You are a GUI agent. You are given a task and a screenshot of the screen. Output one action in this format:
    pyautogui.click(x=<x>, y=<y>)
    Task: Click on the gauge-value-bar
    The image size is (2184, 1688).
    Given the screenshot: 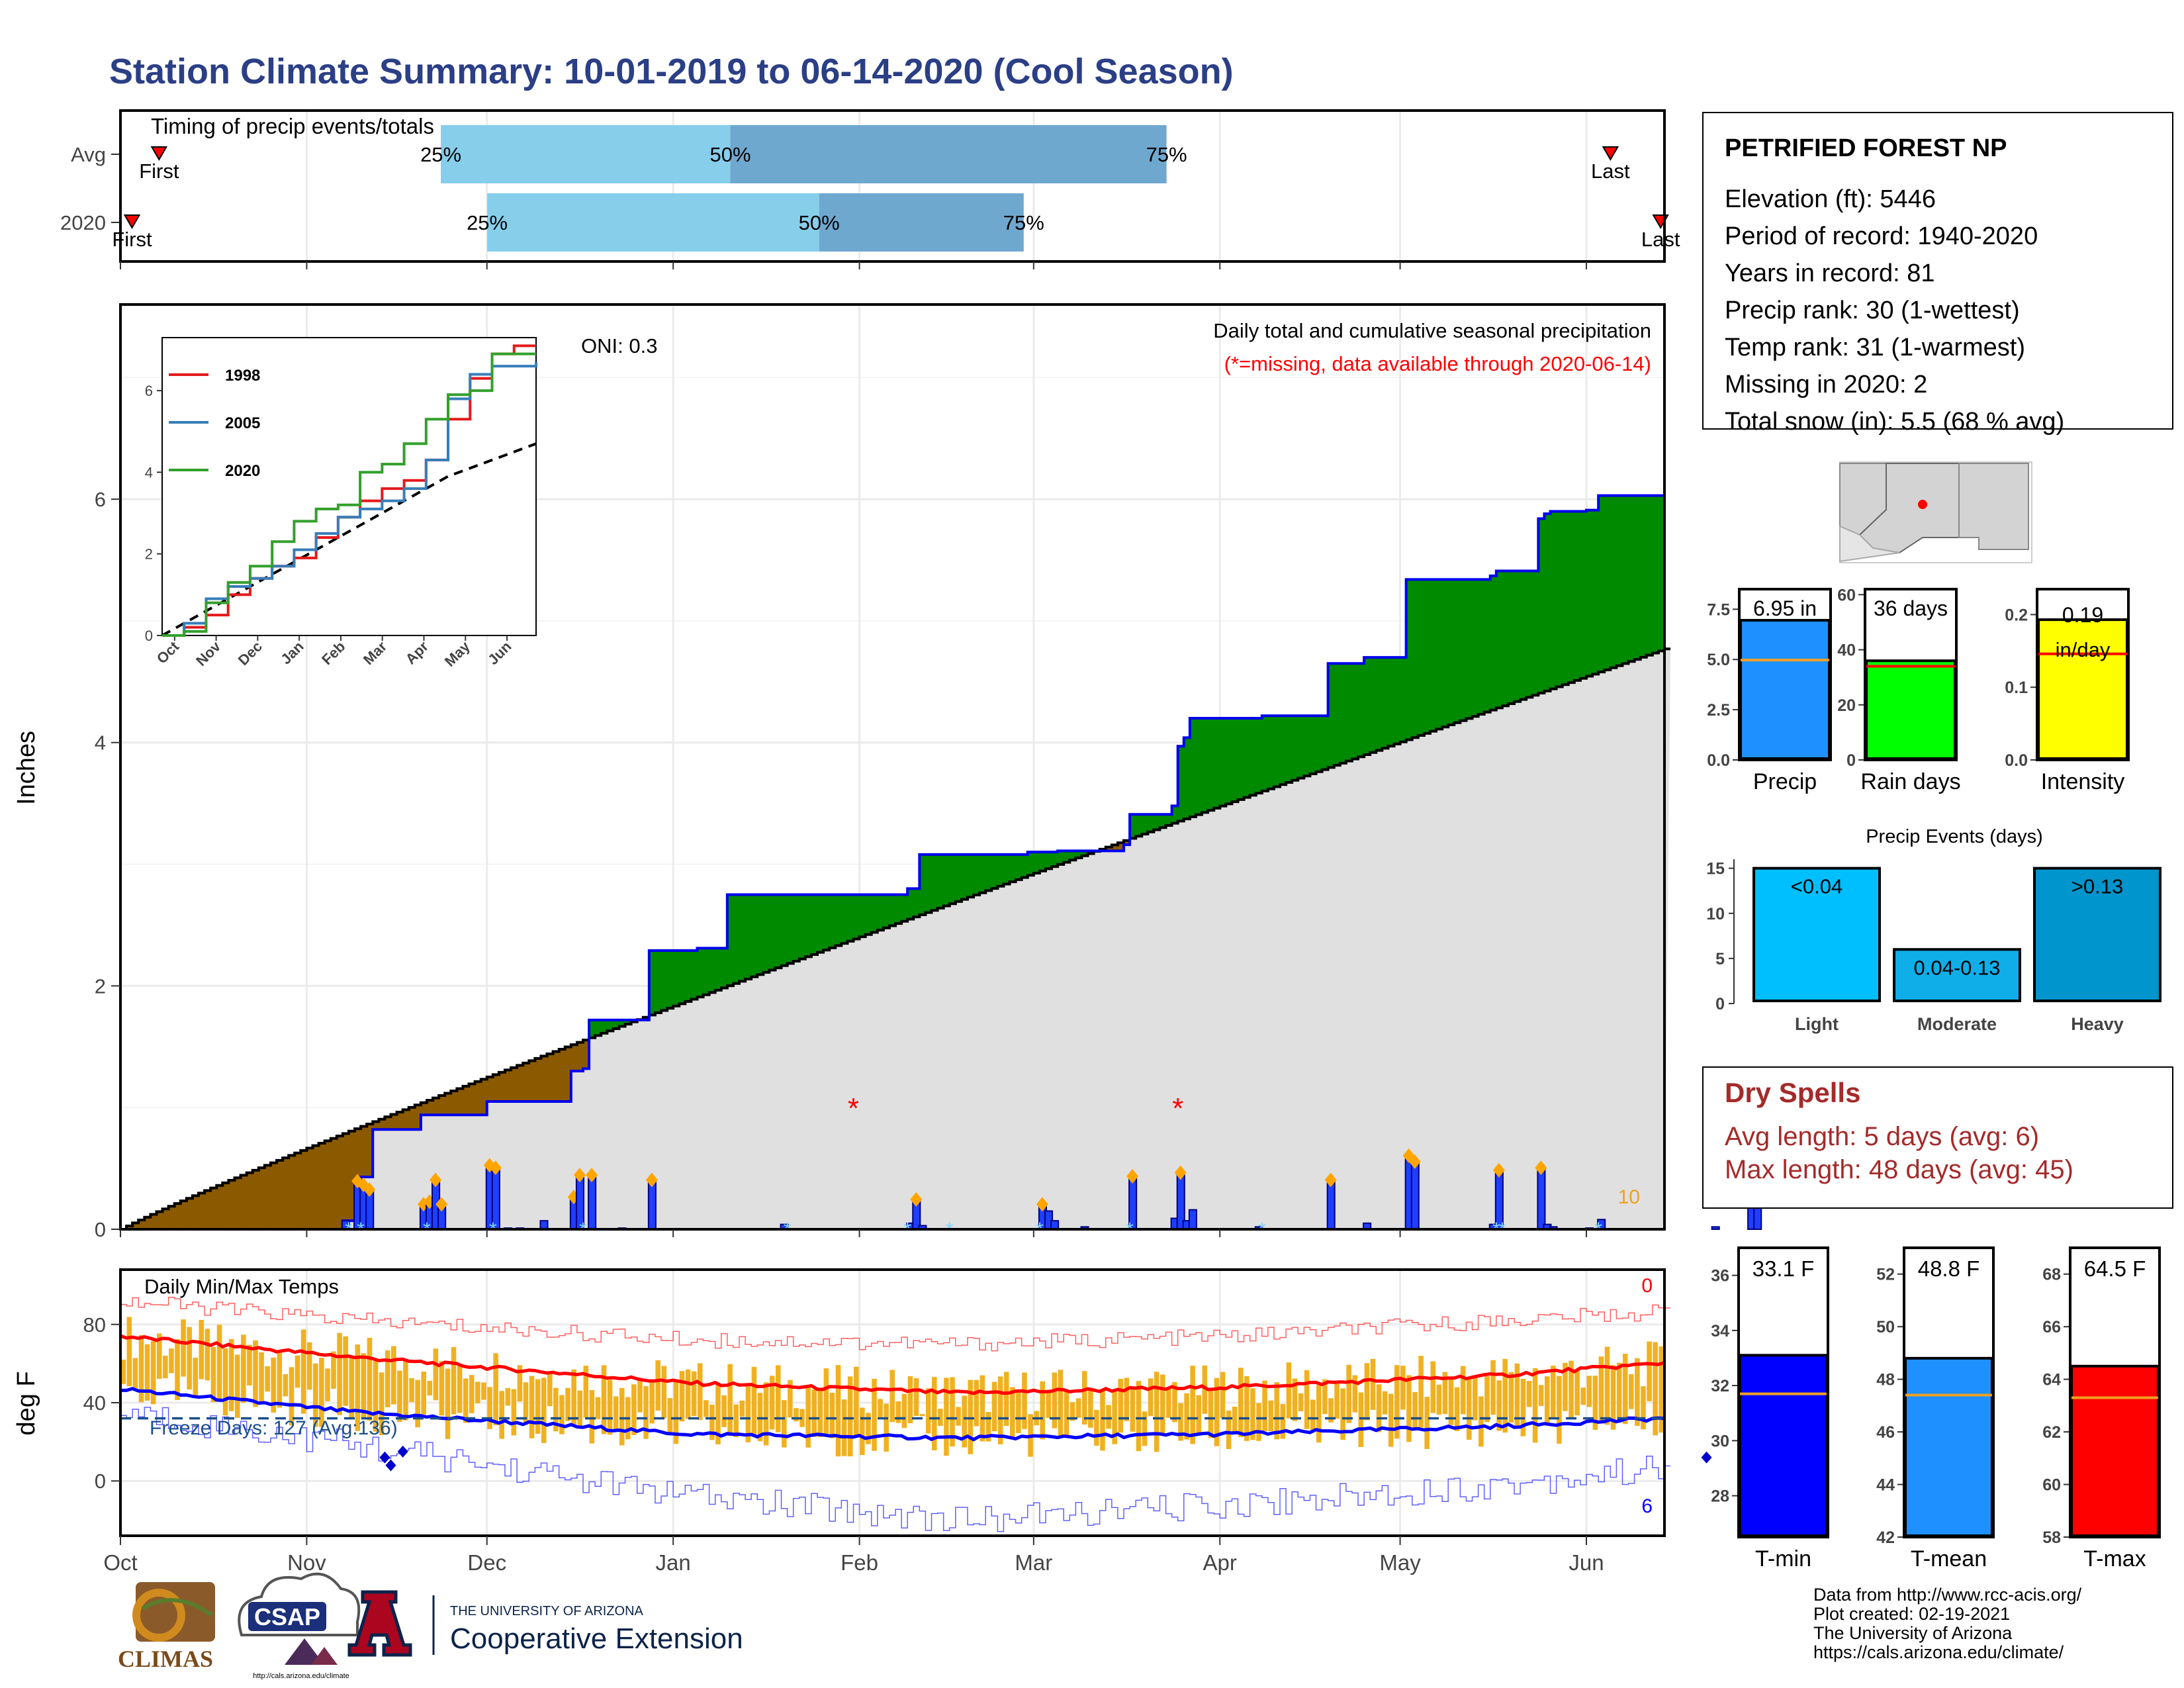 What is the action you would take?
    pyautogui.click(x=1783, y=1446)
    